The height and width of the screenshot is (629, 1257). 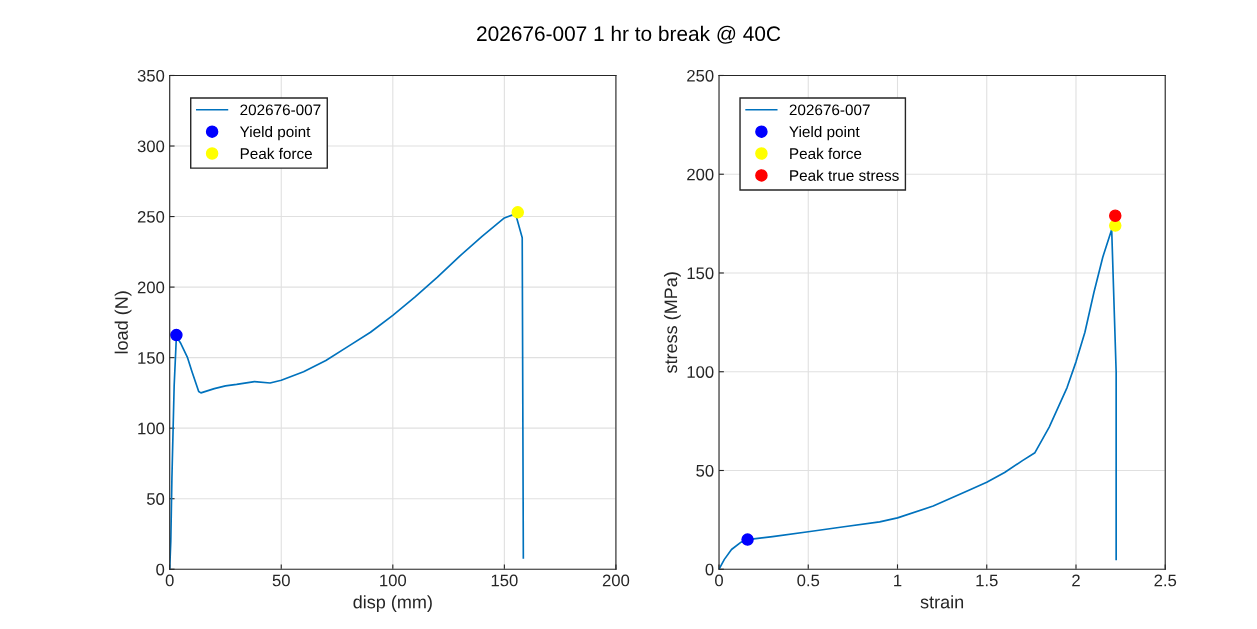 What do you see at coordinates (1076, 580) in the screenshot?
I see `x-tick-label: 2` at bounding box center [1076, 580].